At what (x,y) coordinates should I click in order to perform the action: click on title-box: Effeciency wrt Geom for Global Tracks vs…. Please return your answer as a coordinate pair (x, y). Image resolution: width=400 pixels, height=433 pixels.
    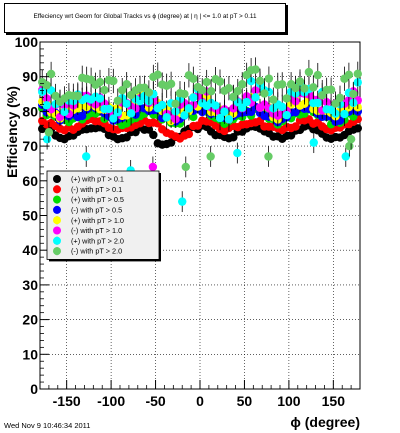
    Looking at the image, I should click on (145, 18).